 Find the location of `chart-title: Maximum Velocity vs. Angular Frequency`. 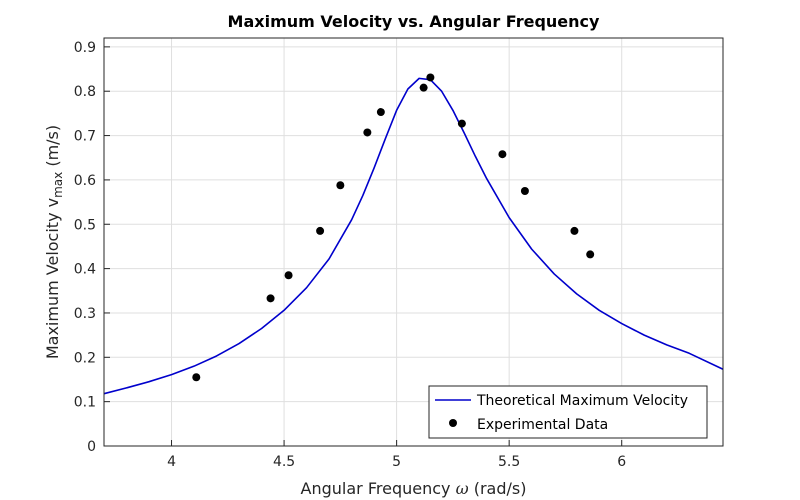

chart-title: Maximum Velocity vs. Angular Frequency is located at coordinates (414, 21).